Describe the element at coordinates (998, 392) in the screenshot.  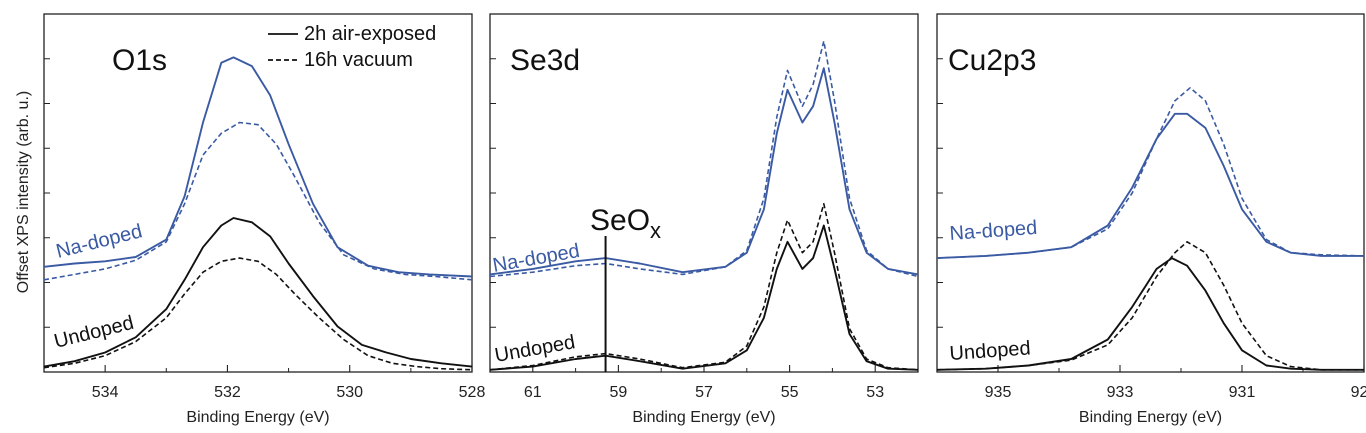
I see `x-tick-label: 935` at that location.